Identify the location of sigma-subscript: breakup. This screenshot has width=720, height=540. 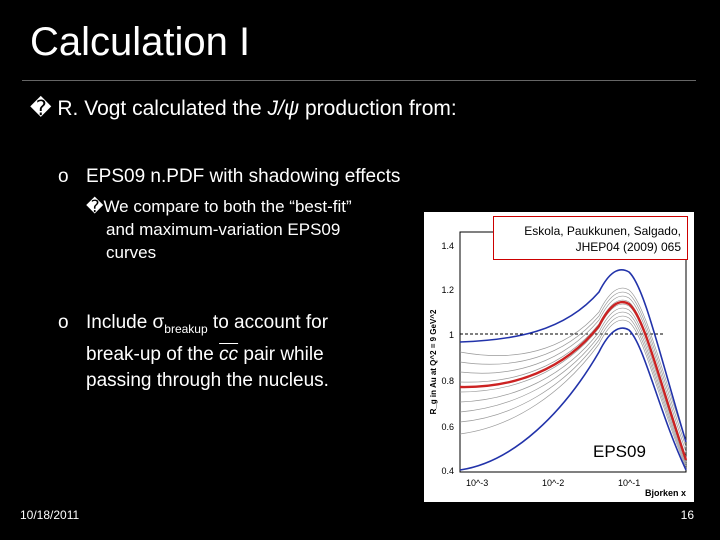
(186, 328).